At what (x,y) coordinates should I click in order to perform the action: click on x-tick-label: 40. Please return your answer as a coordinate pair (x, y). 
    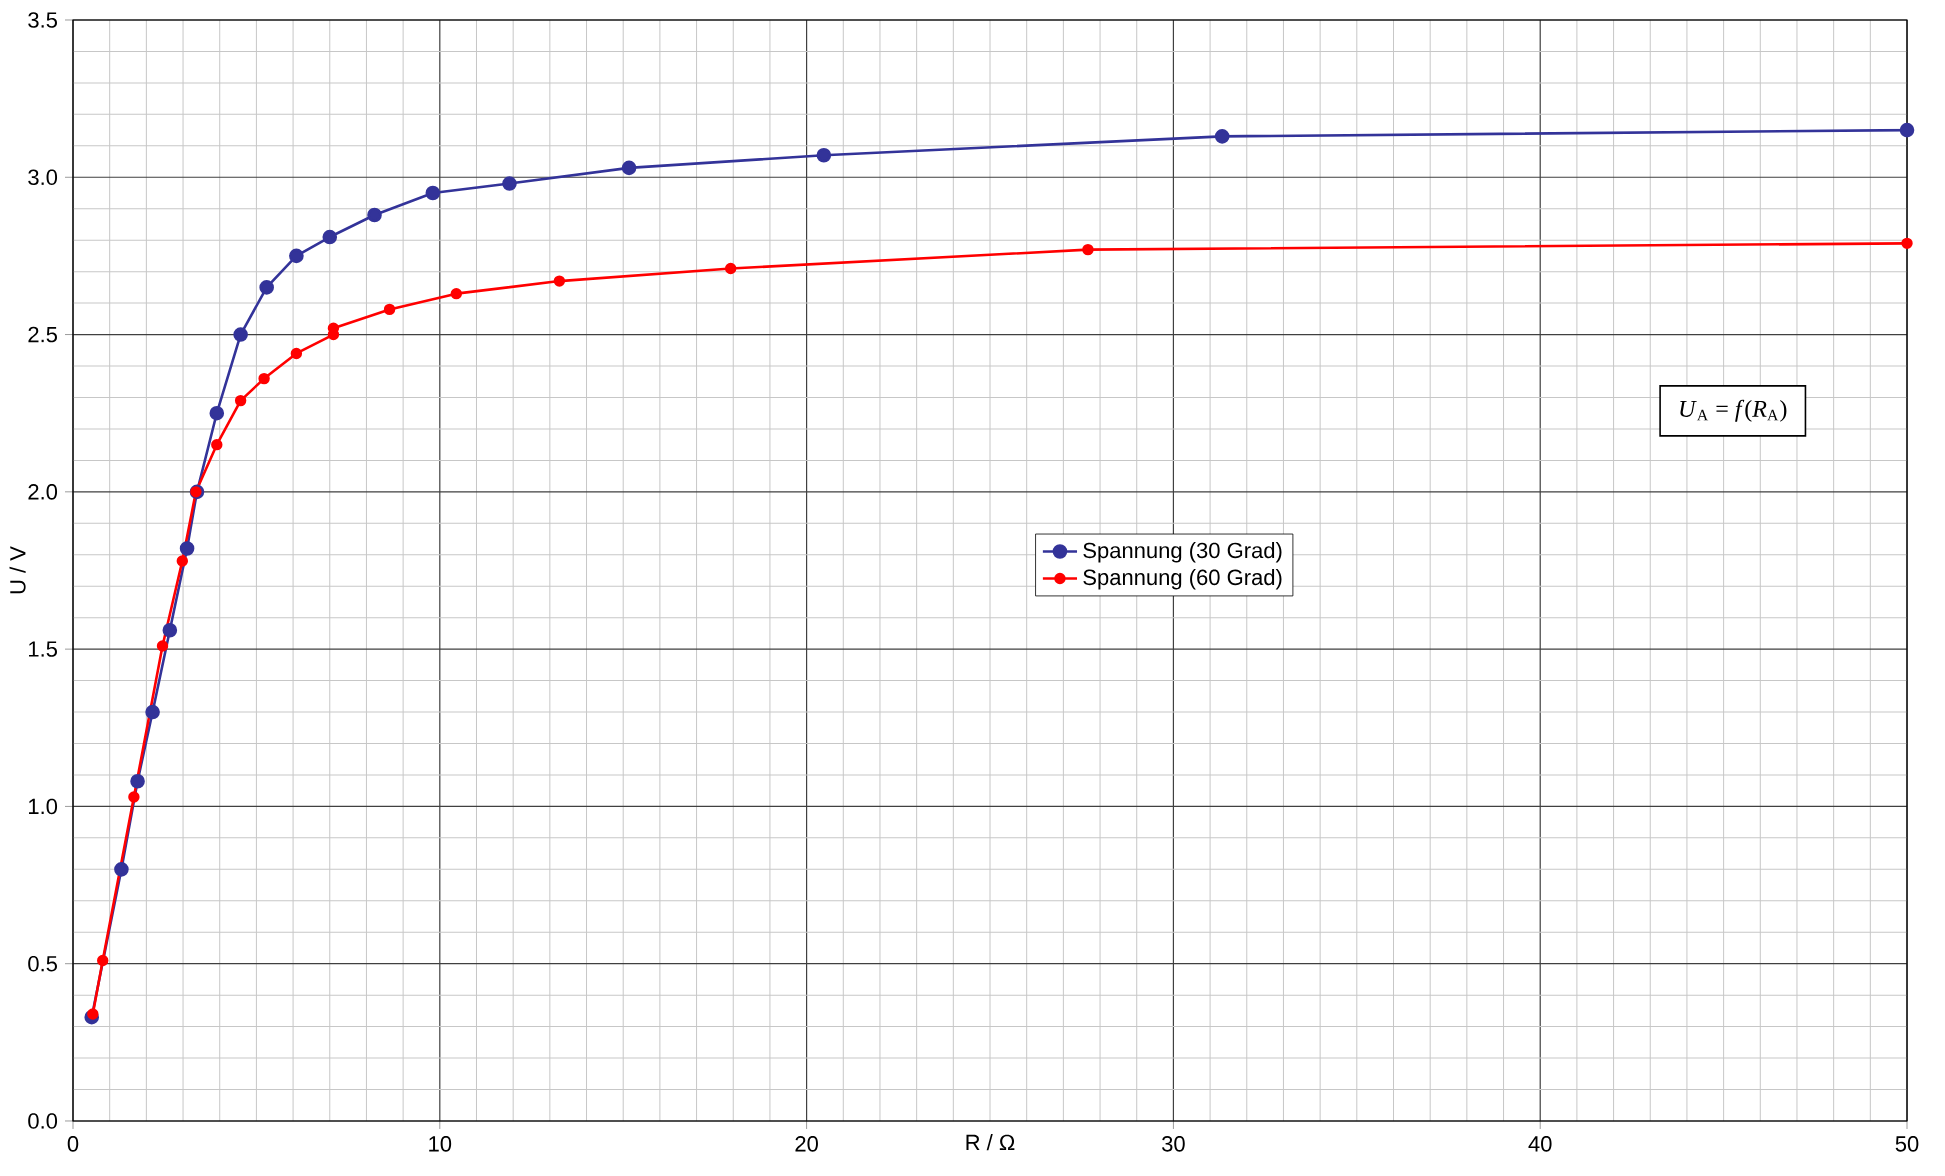
    Looking at the image, I should click on (1540, 1144).